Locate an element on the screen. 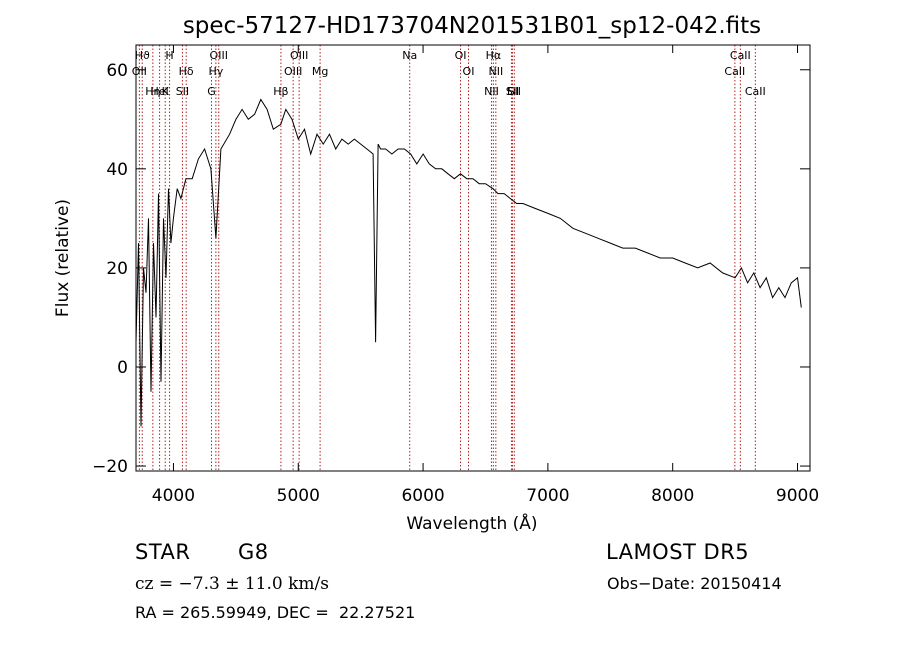  survey-name: LAMOST DR5 is located at coordinates (678, 552).